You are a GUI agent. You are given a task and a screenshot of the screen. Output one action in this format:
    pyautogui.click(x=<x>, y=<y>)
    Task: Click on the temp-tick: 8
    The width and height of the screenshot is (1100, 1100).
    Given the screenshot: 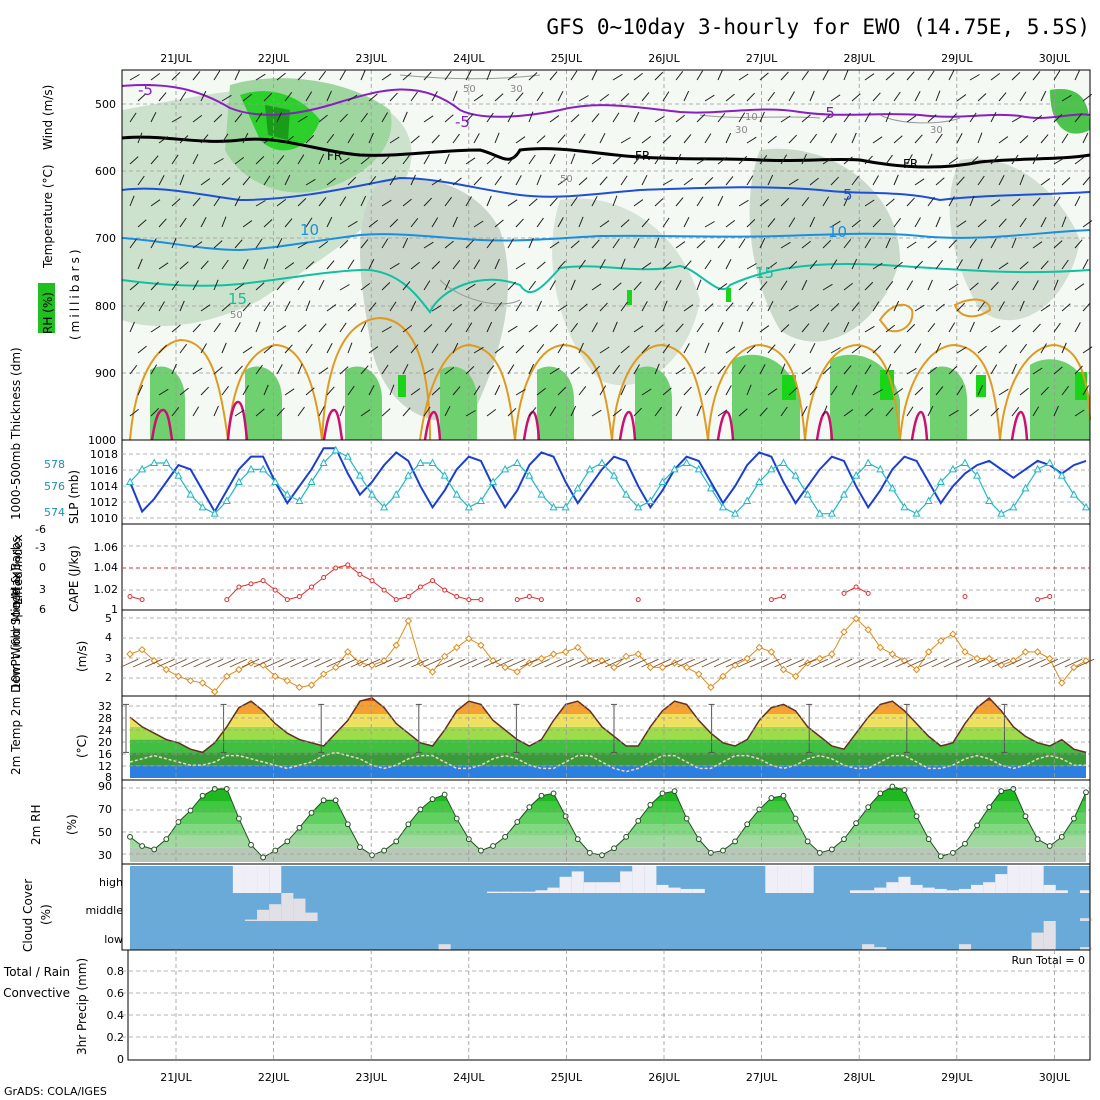 What is the action you would take?
    pyautogui.click(x=108, y=777)
    